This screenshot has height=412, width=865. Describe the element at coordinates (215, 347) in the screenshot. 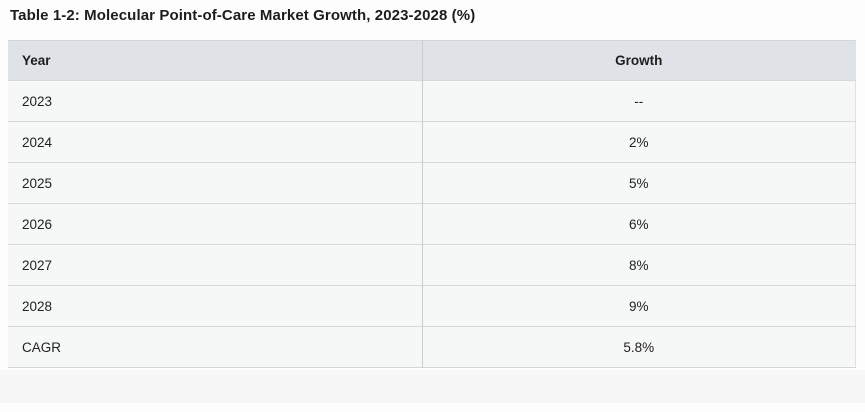

I see `year-cell: CAGR` at that location.